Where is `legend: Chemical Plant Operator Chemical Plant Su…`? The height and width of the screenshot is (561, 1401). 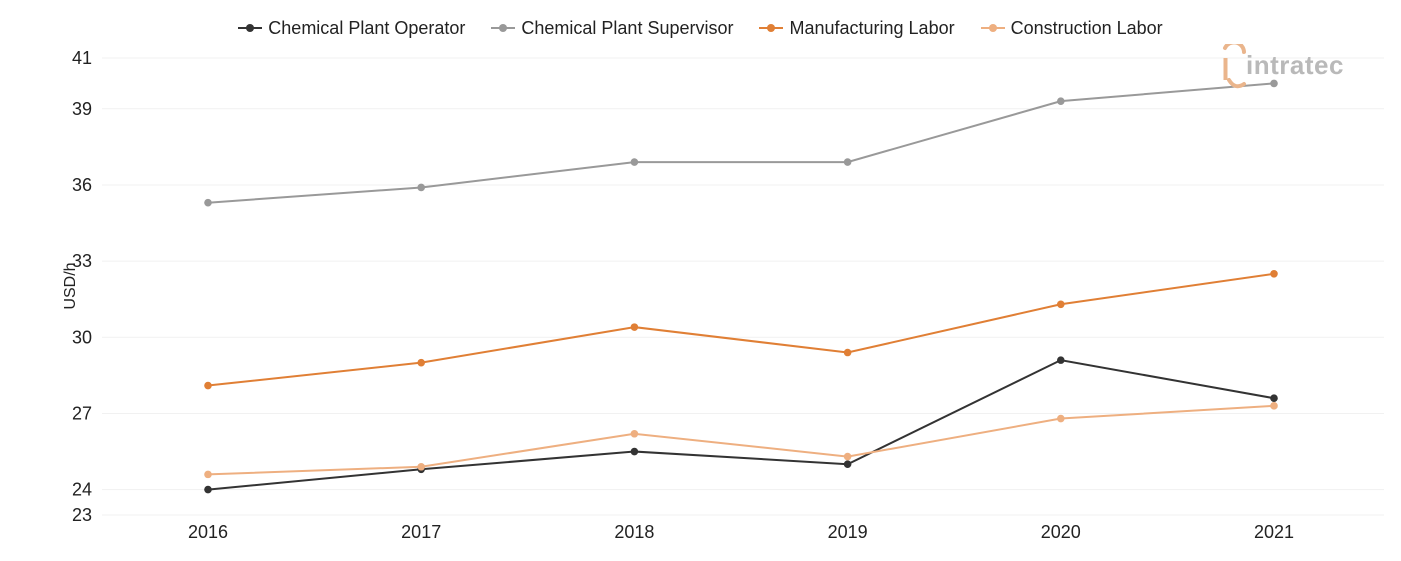 legend: Chemical Plant Operator Chemical Plant Su… is located at coordinates (700, 28).